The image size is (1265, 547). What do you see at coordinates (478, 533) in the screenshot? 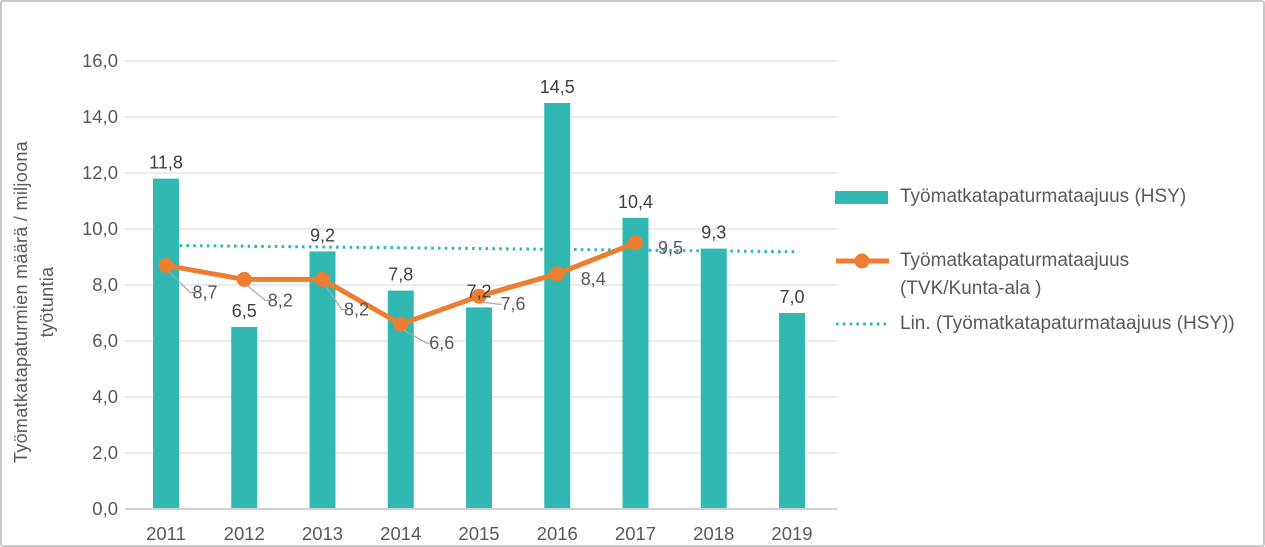
I see `x-tick-label: 2015` at bounding box center [478, 533].